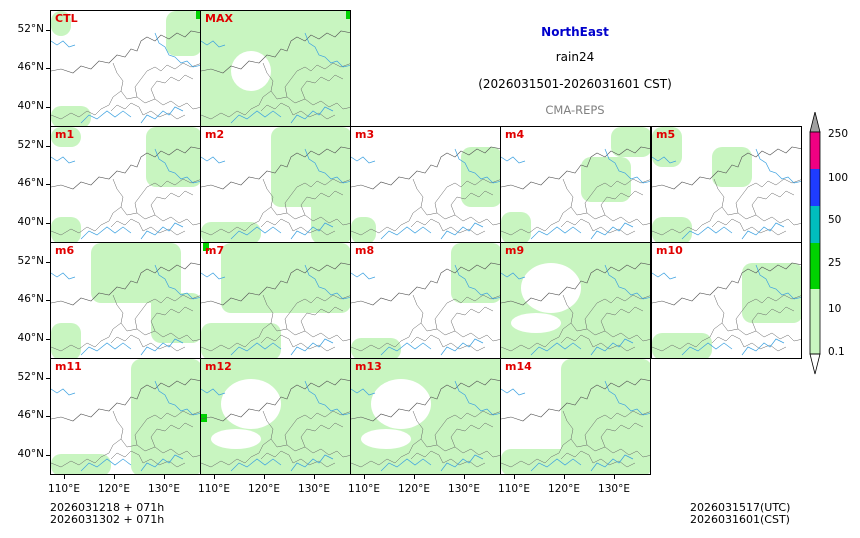  What do you see at coordinates (575, 84) in the screenshot?
I see `period-title: (2026031501-2026031601 CST)` at bounding box center [575, 84].